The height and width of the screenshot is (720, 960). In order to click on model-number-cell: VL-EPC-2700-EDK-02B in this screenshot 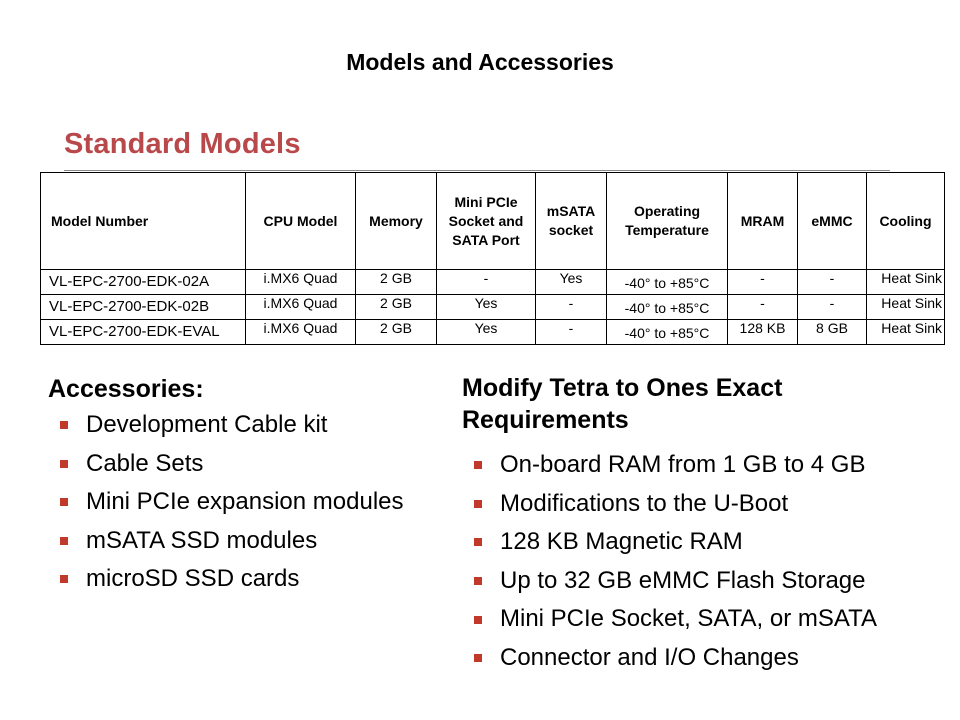, I will do `click(143, 307)`.